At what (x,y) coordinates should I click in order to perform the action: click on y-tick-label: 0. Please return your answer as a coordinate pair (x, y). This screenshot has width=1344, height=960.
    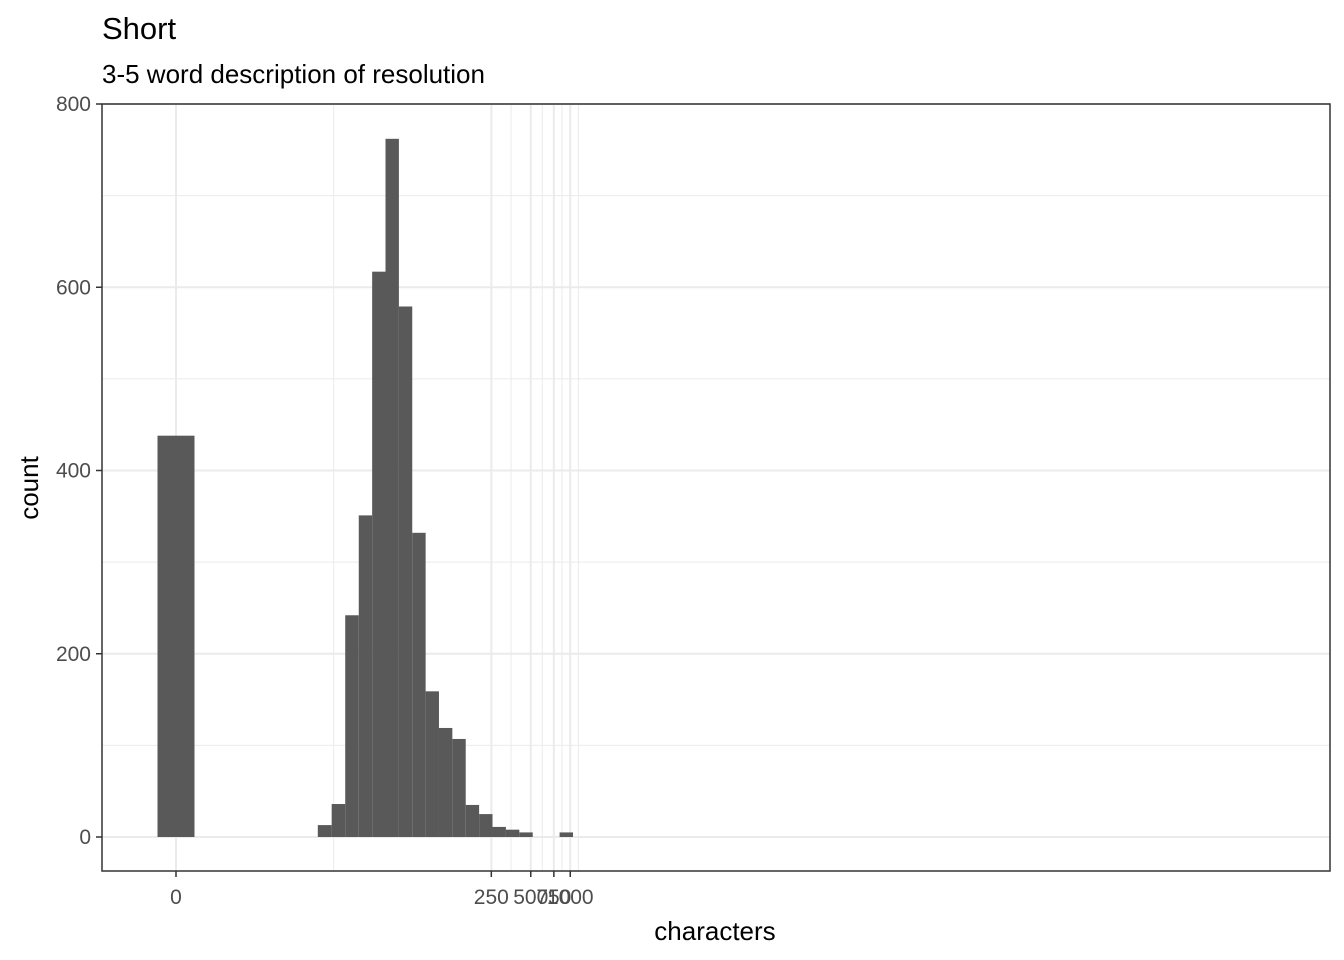
    Looking at the image, I should click on (85, 837).